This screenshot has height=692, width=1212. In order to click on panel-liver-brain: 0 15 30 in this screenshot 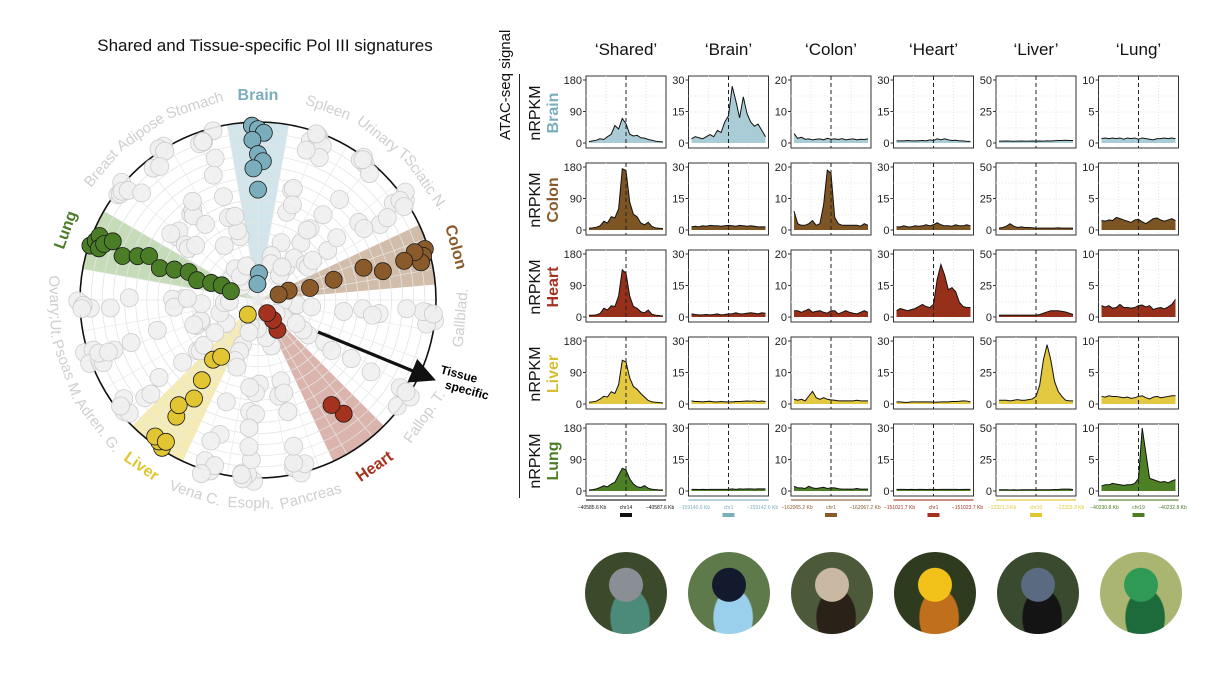, I will do `click(720, 373)`.